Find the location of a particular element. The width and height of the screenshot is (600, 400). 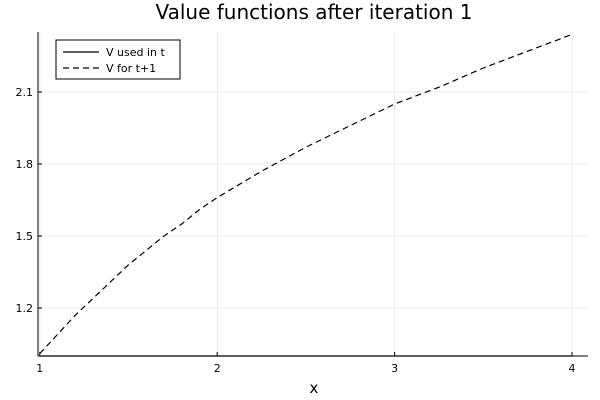

x-axis-label: x is located at coordinates (314, 388).